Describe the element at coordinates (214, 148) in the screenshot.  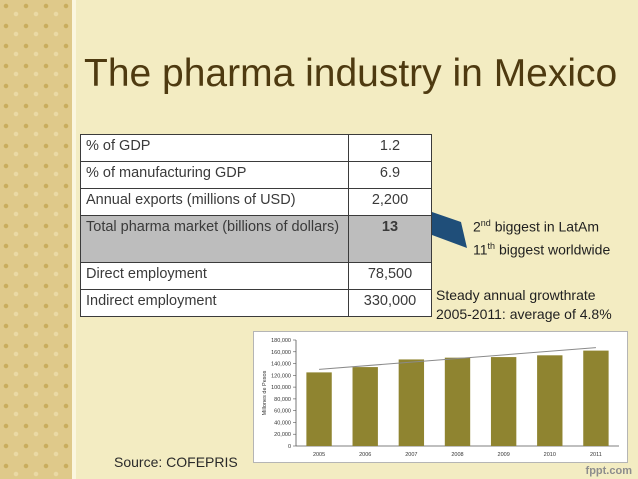
I see `stat-label: % of GDP` at that location.